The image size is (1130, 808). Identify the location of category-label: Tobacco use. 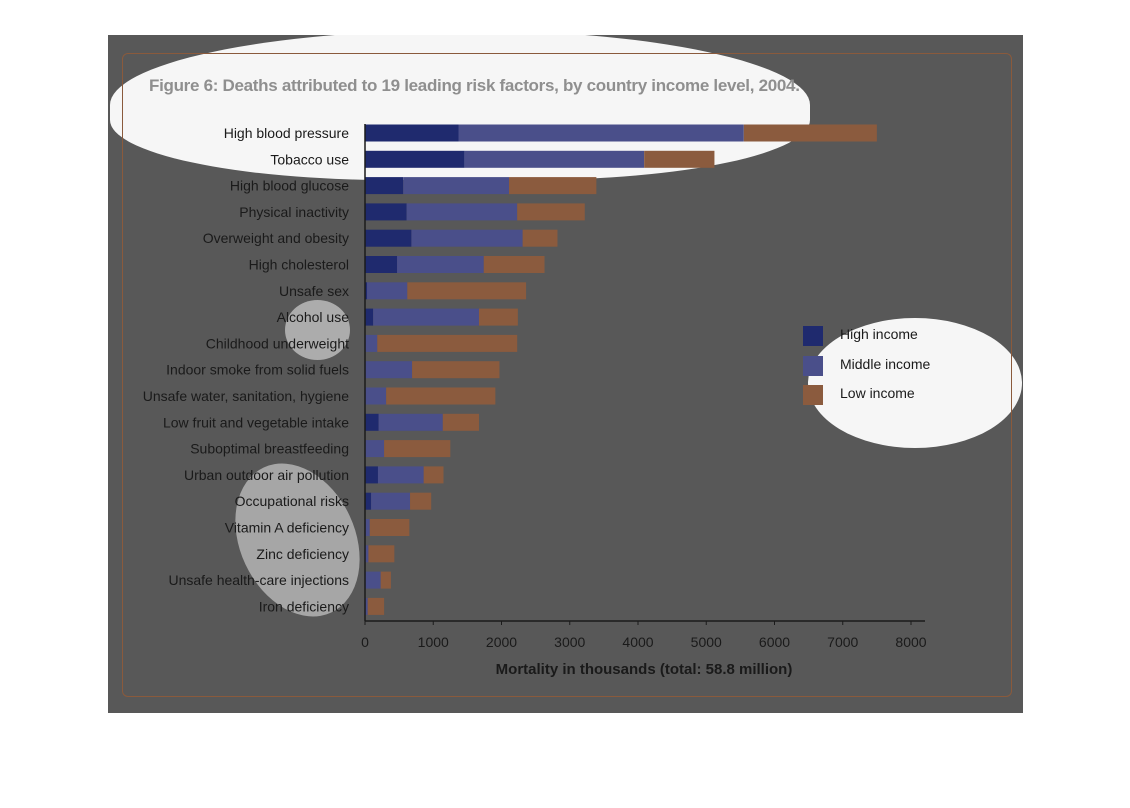
(309, 159).